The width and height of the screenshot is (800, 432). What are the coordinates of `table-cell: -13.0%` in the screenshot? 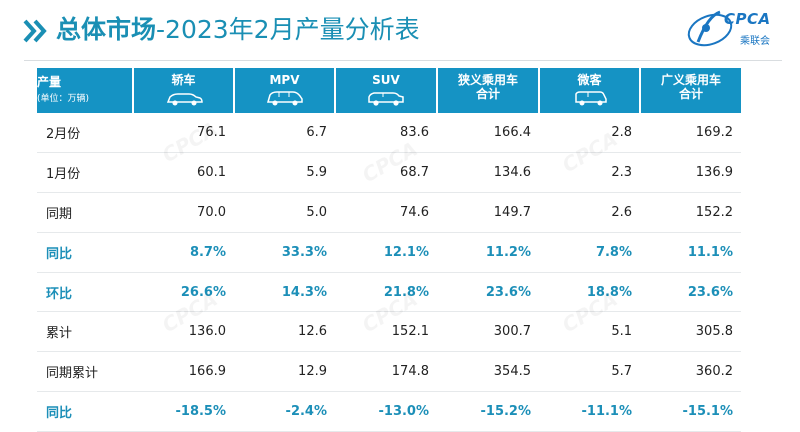 It's located at (386, 411).